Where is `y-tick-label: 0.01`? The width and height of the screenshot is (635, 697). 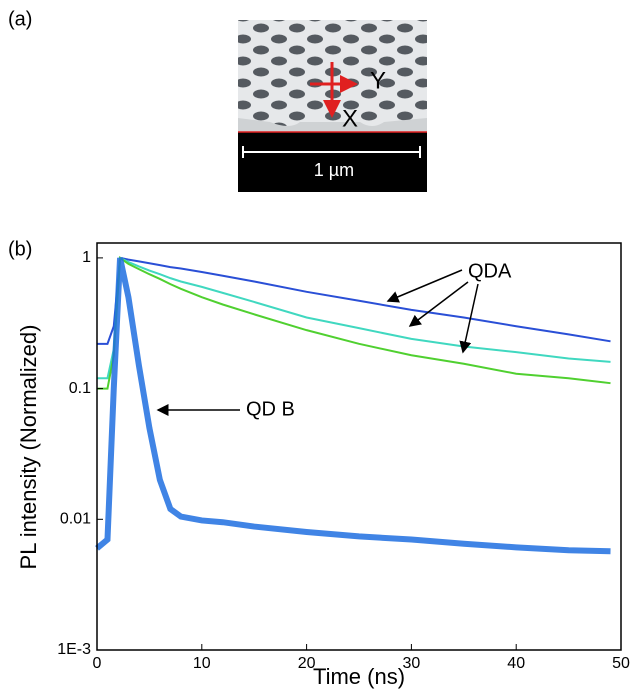
y-tick-label: 0.01 is located at coordinates (75, 519).